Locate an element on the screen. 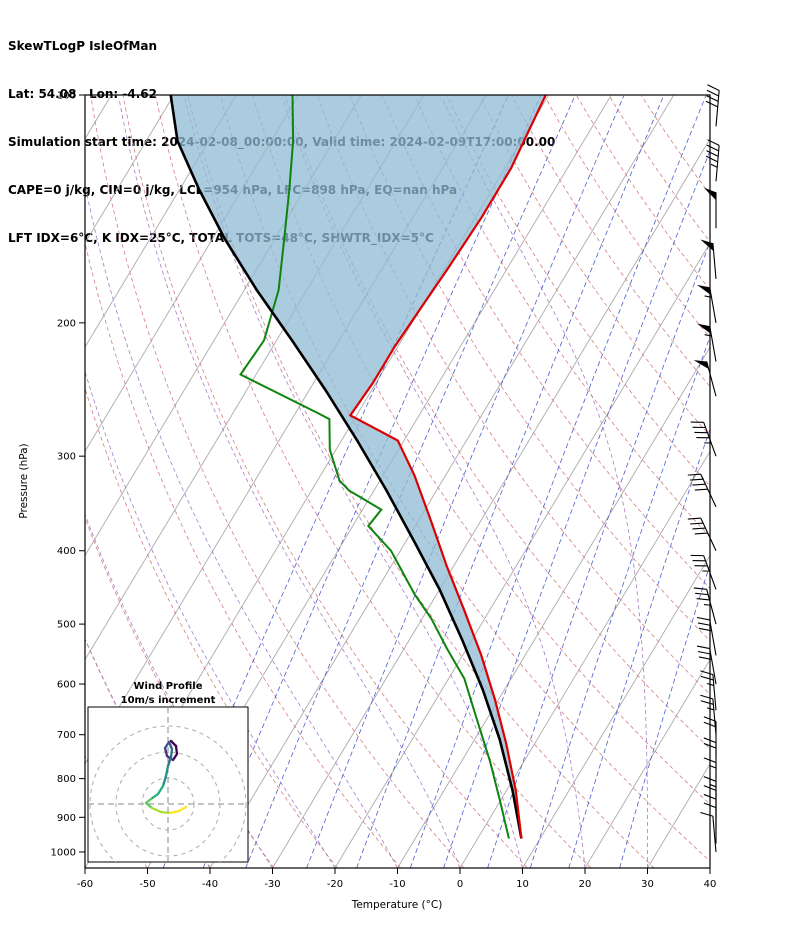 This screenshot has width=794, height=937. x-tick-label: -30 is located at coordinates (272, 884).